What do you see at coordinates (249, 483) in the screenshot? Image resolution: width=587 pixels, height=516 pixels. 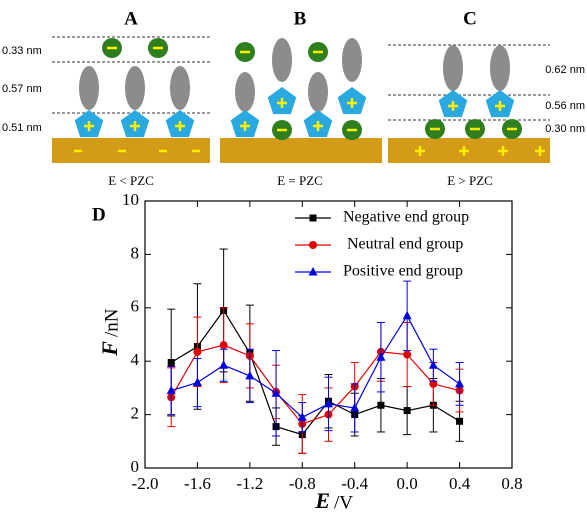 I see `x-tick-label: -1.2` at bounding box center [249, 483].